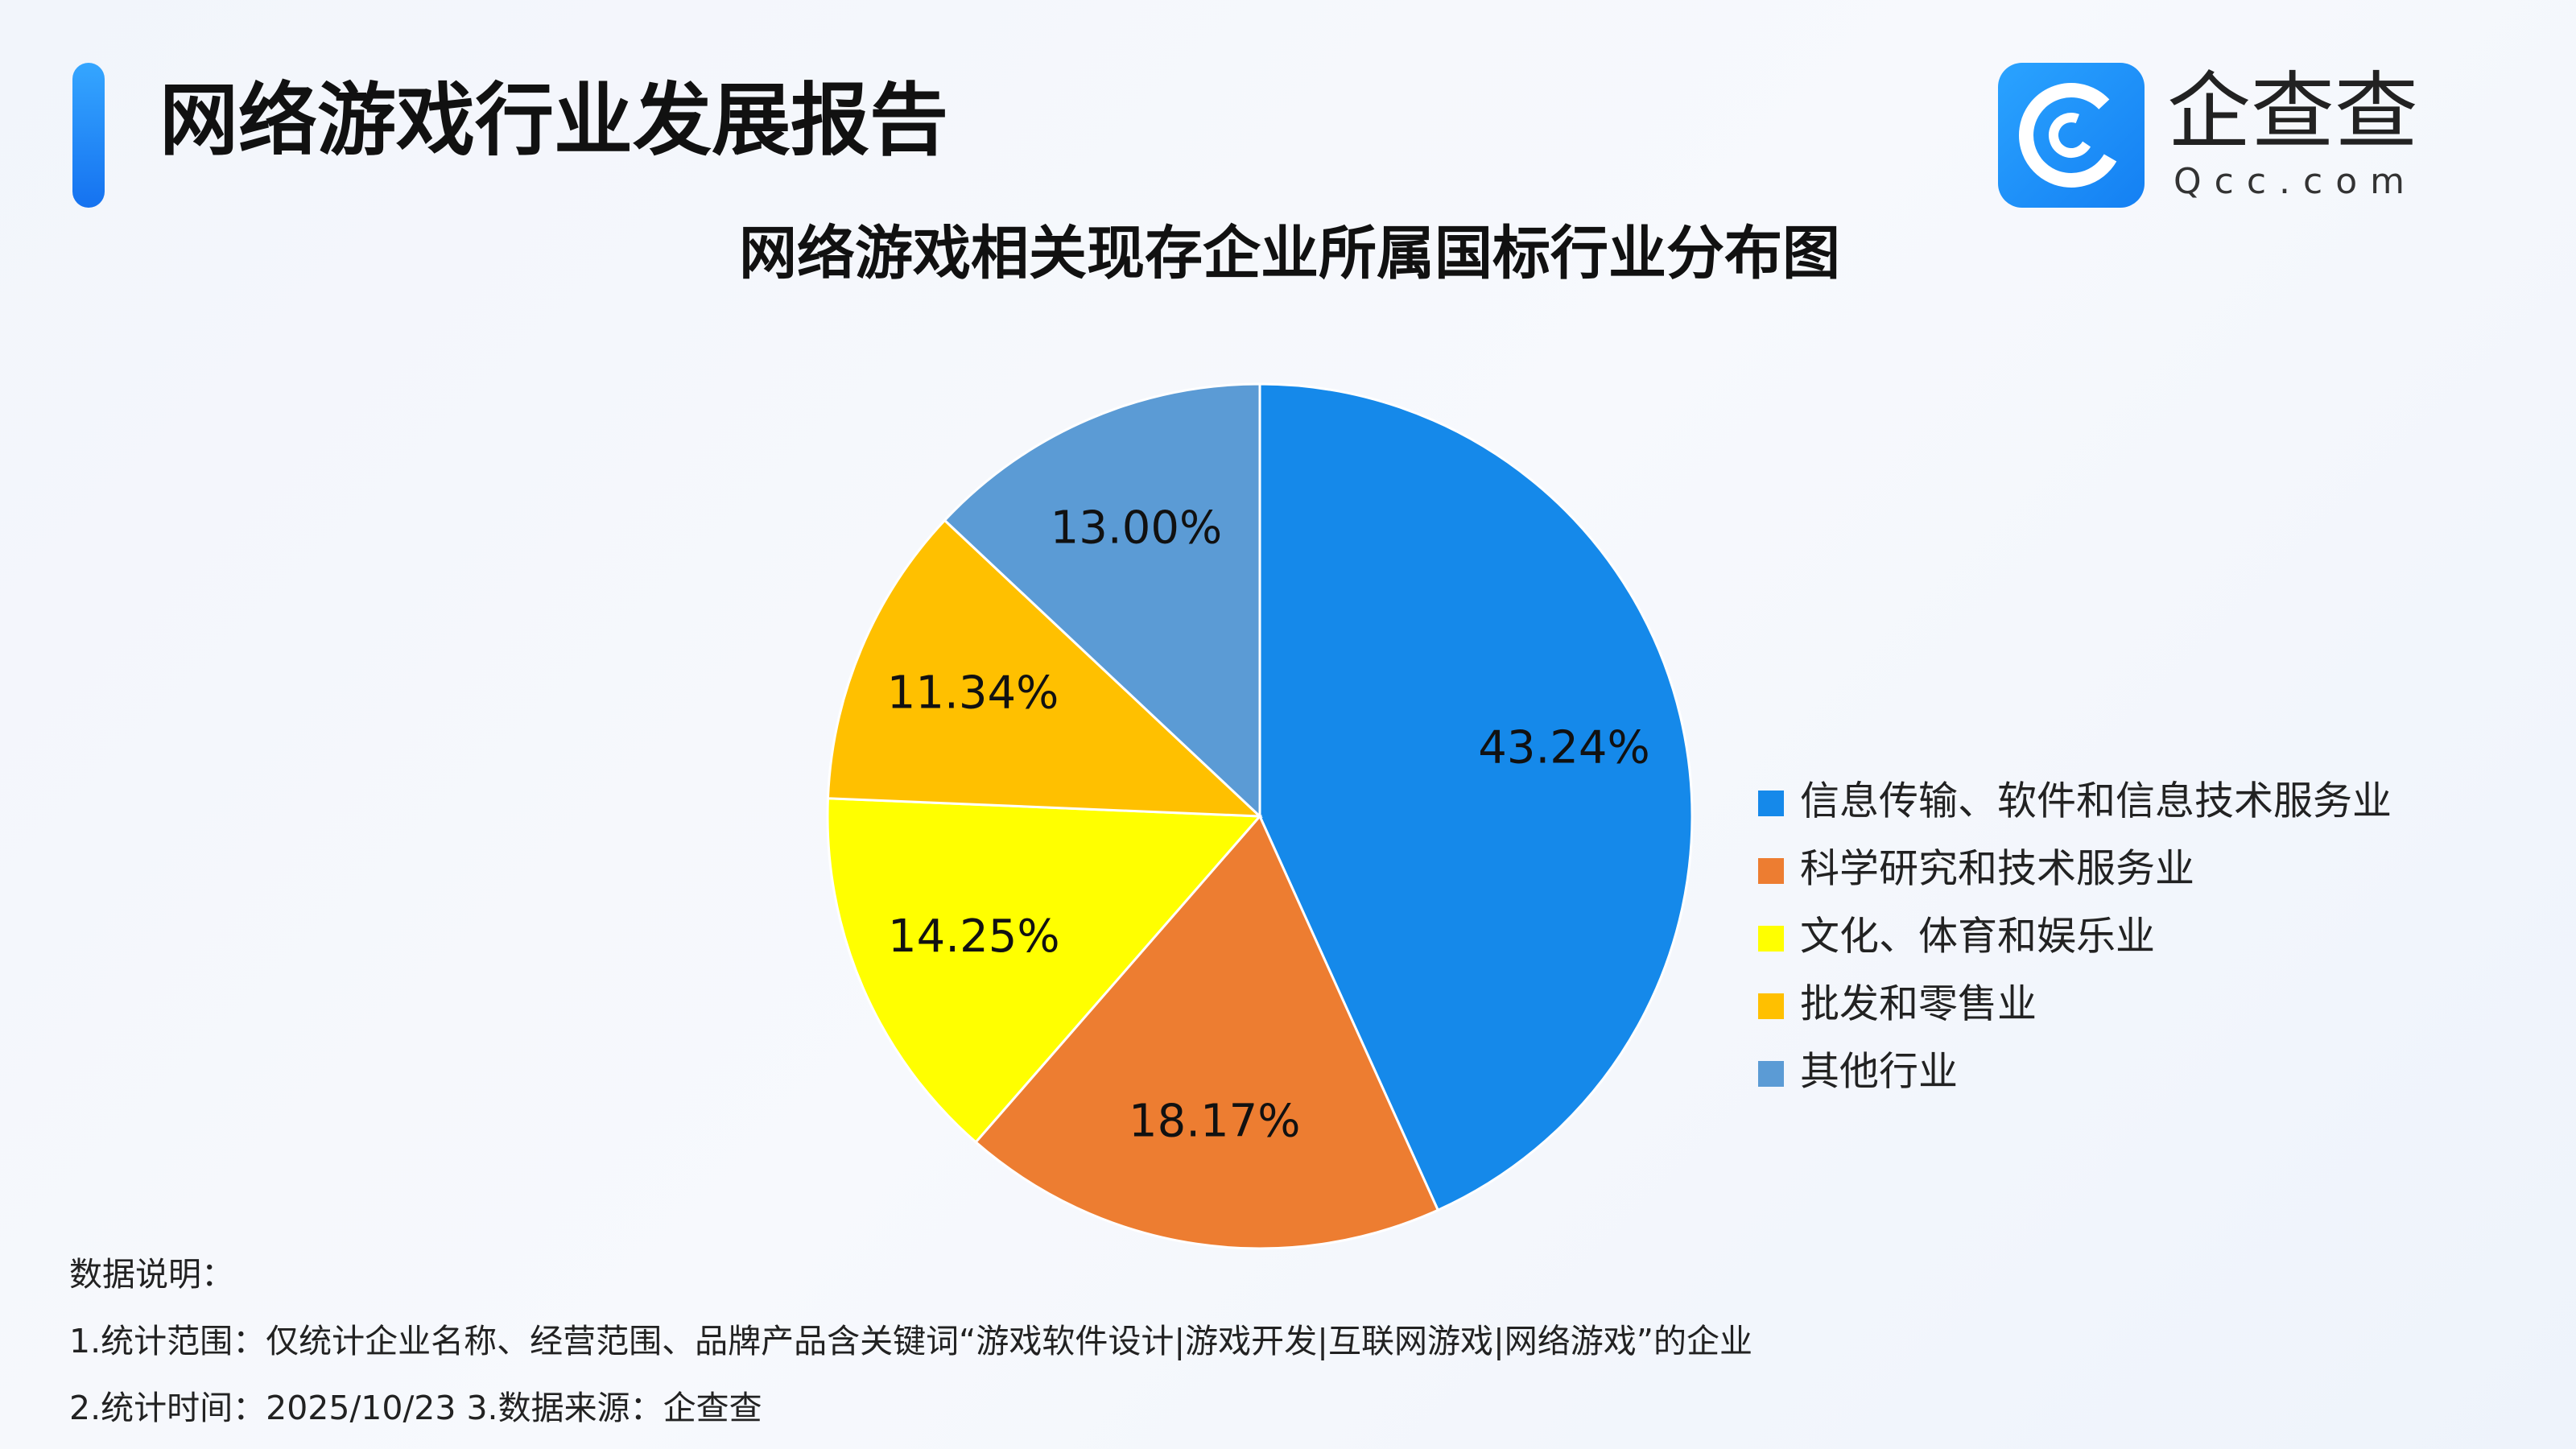 The width and height of the screenshot is (2576, 1449). What do you see at coordinates (1564, 748) in the screenshot?
I see `slice-label: 43.24%` at bounding box center [1564, 748].